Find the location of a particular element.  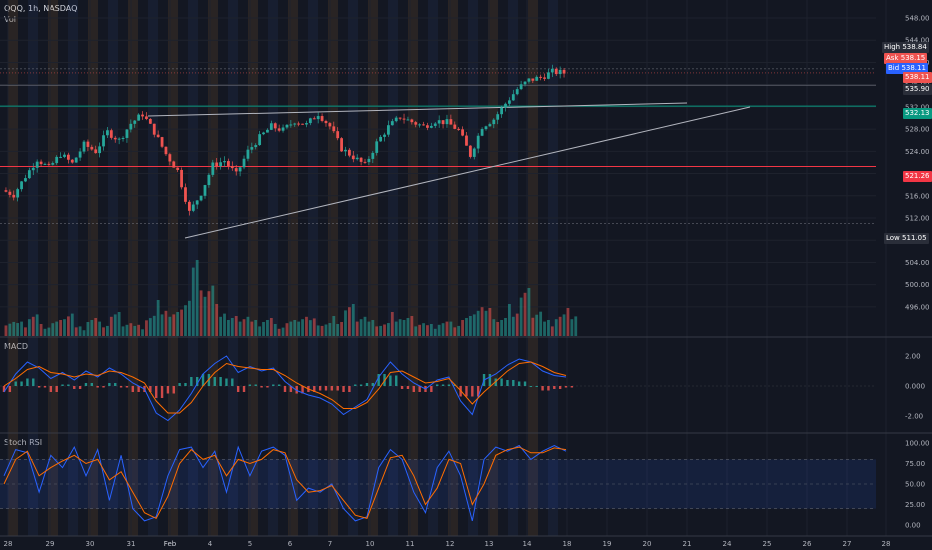

time-tick-label: 21 is located at coordinates (687, 544).